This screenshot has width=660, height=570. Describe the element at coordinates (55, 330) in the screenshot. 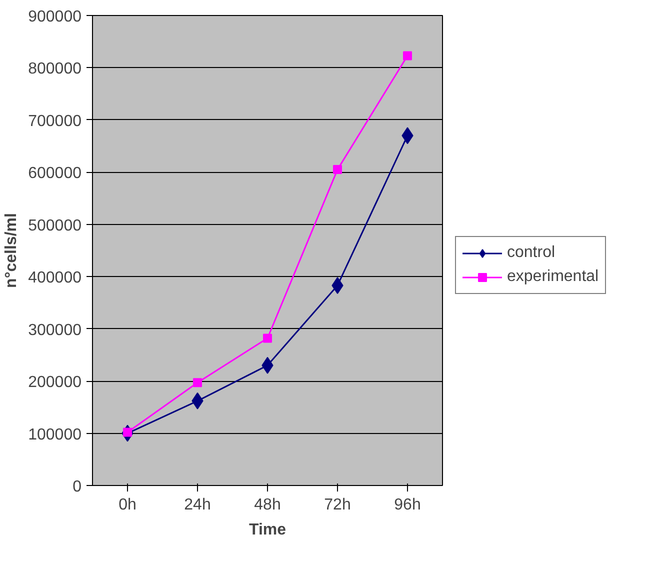

I see `y-tick-label: 300000` at that location.